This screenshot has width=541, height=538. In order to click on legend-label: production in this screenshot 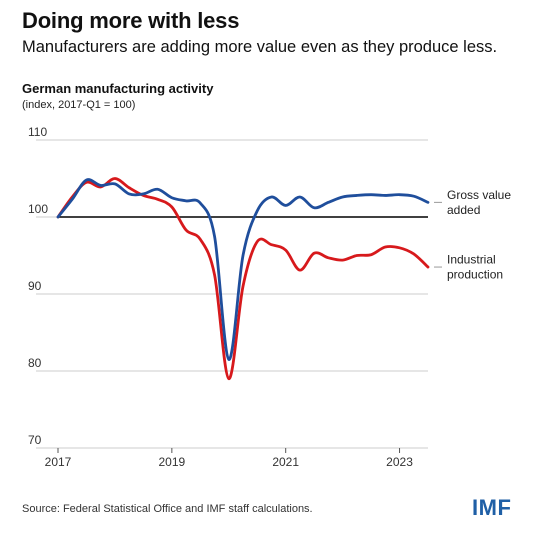, I will do `click(475, 275)`.